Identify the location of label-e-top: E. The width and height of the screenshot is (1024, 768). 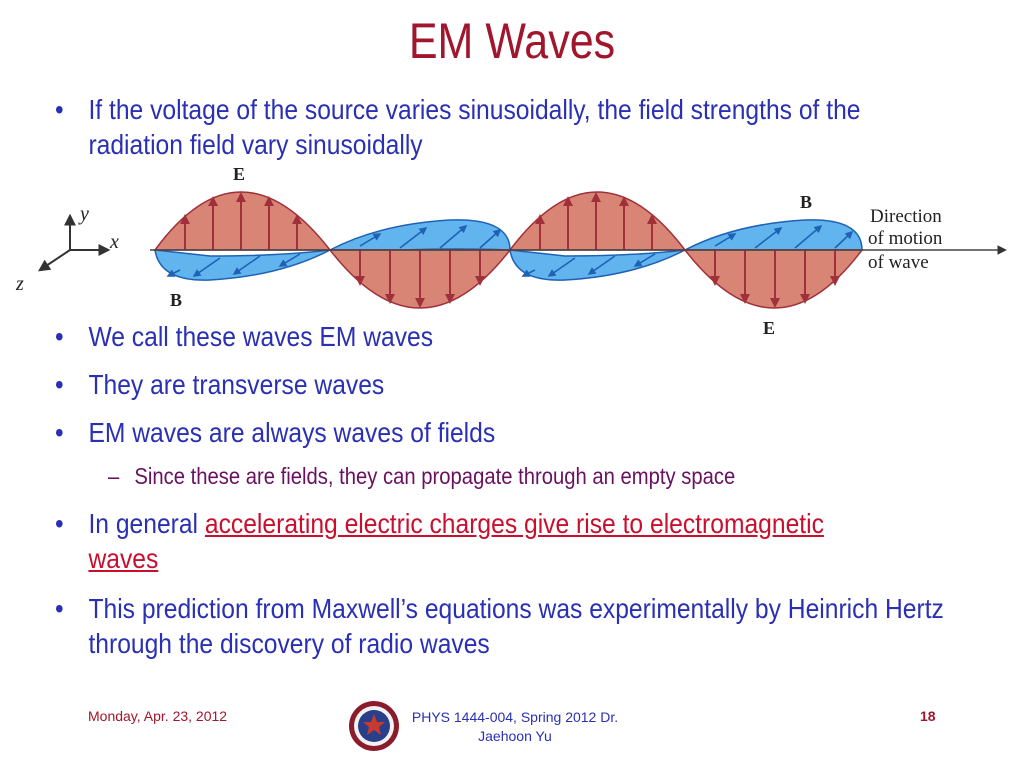
(239, 174).